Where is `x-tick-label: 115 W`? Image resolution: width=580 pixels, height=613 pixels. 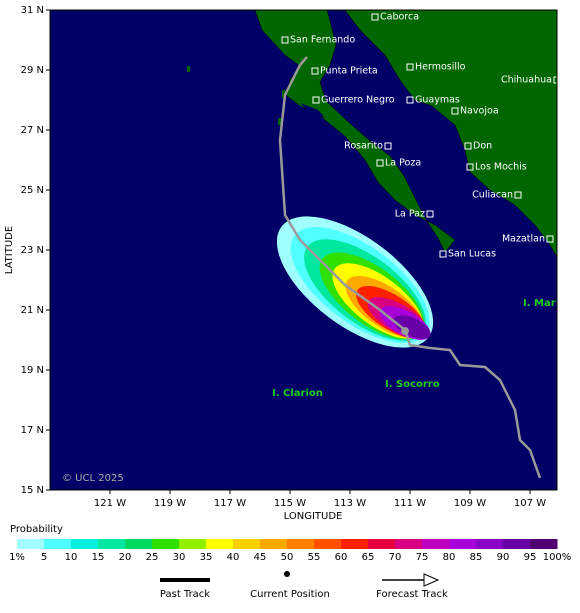
x-tick-label: 115 W is located at coordinates (290, 503).